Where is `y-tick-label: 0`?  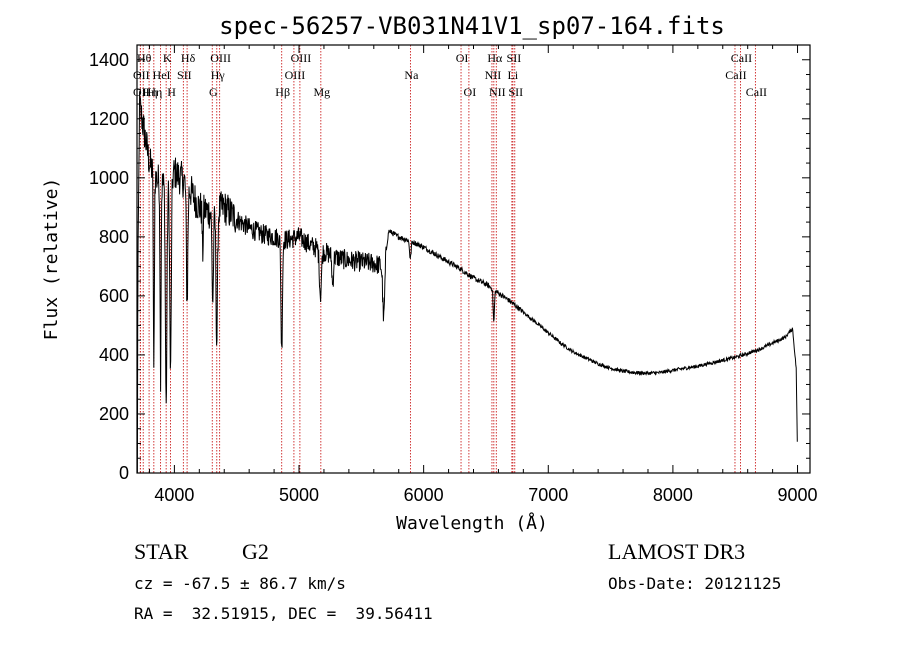 y-tick-label: 0 is located at coordinates (124, 473).